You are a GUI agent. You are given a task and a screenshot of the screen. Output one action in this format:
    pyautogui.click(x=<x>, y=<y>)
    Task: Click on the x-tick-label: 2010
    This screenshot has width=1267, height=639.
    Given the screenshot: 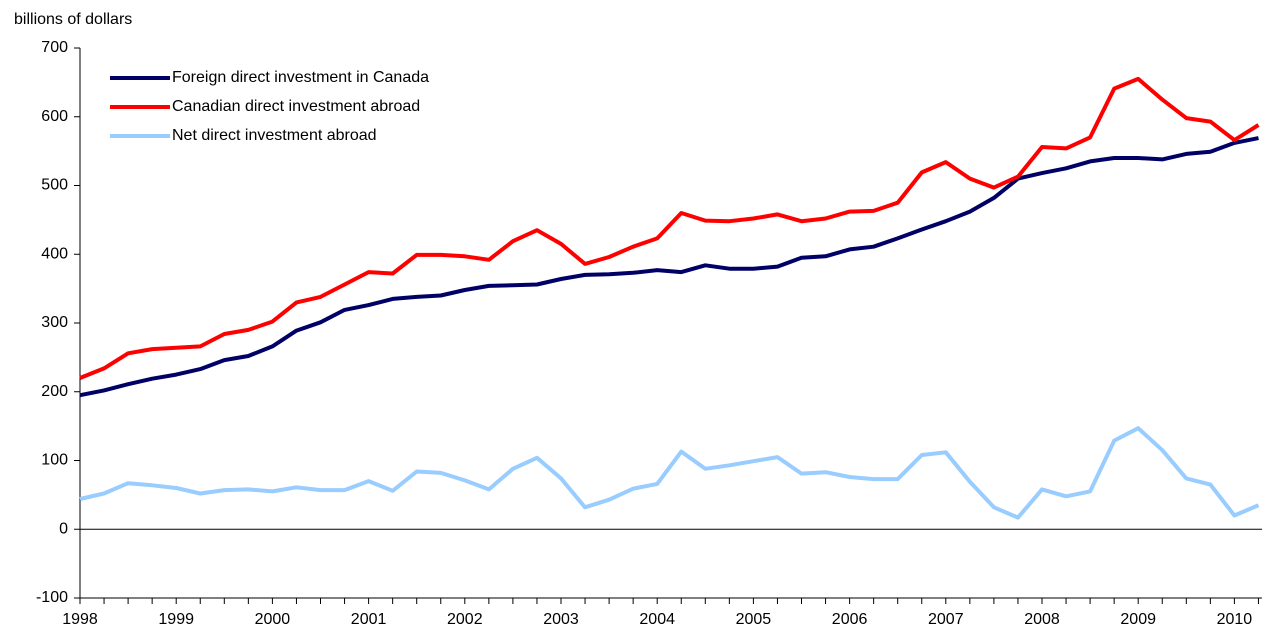 What is the action you would take?
    pyautogui.click(x=1235, y=619)
    